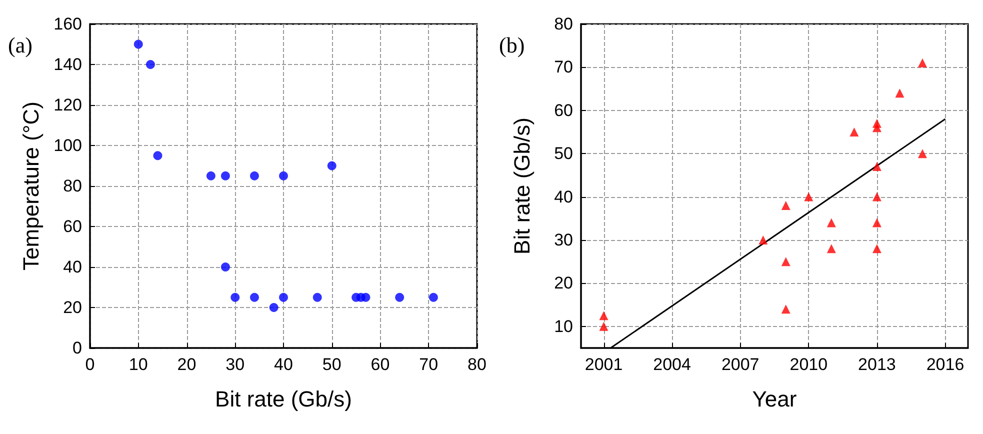 The height and width of the screenshot is (434, 983). Describe the element at coordinates (774, 399) in the screenshot. I see `x-axis-title: Year` at that location.